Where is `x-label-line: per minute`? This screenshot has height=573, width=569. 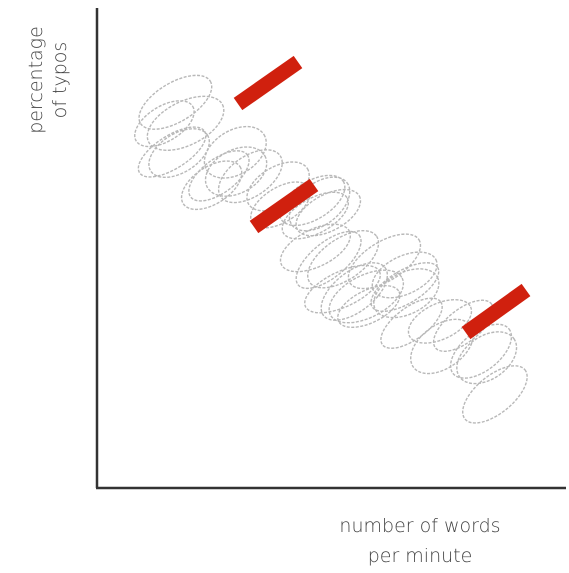 x-label-line: per minute is located at coordinates (420, 556).